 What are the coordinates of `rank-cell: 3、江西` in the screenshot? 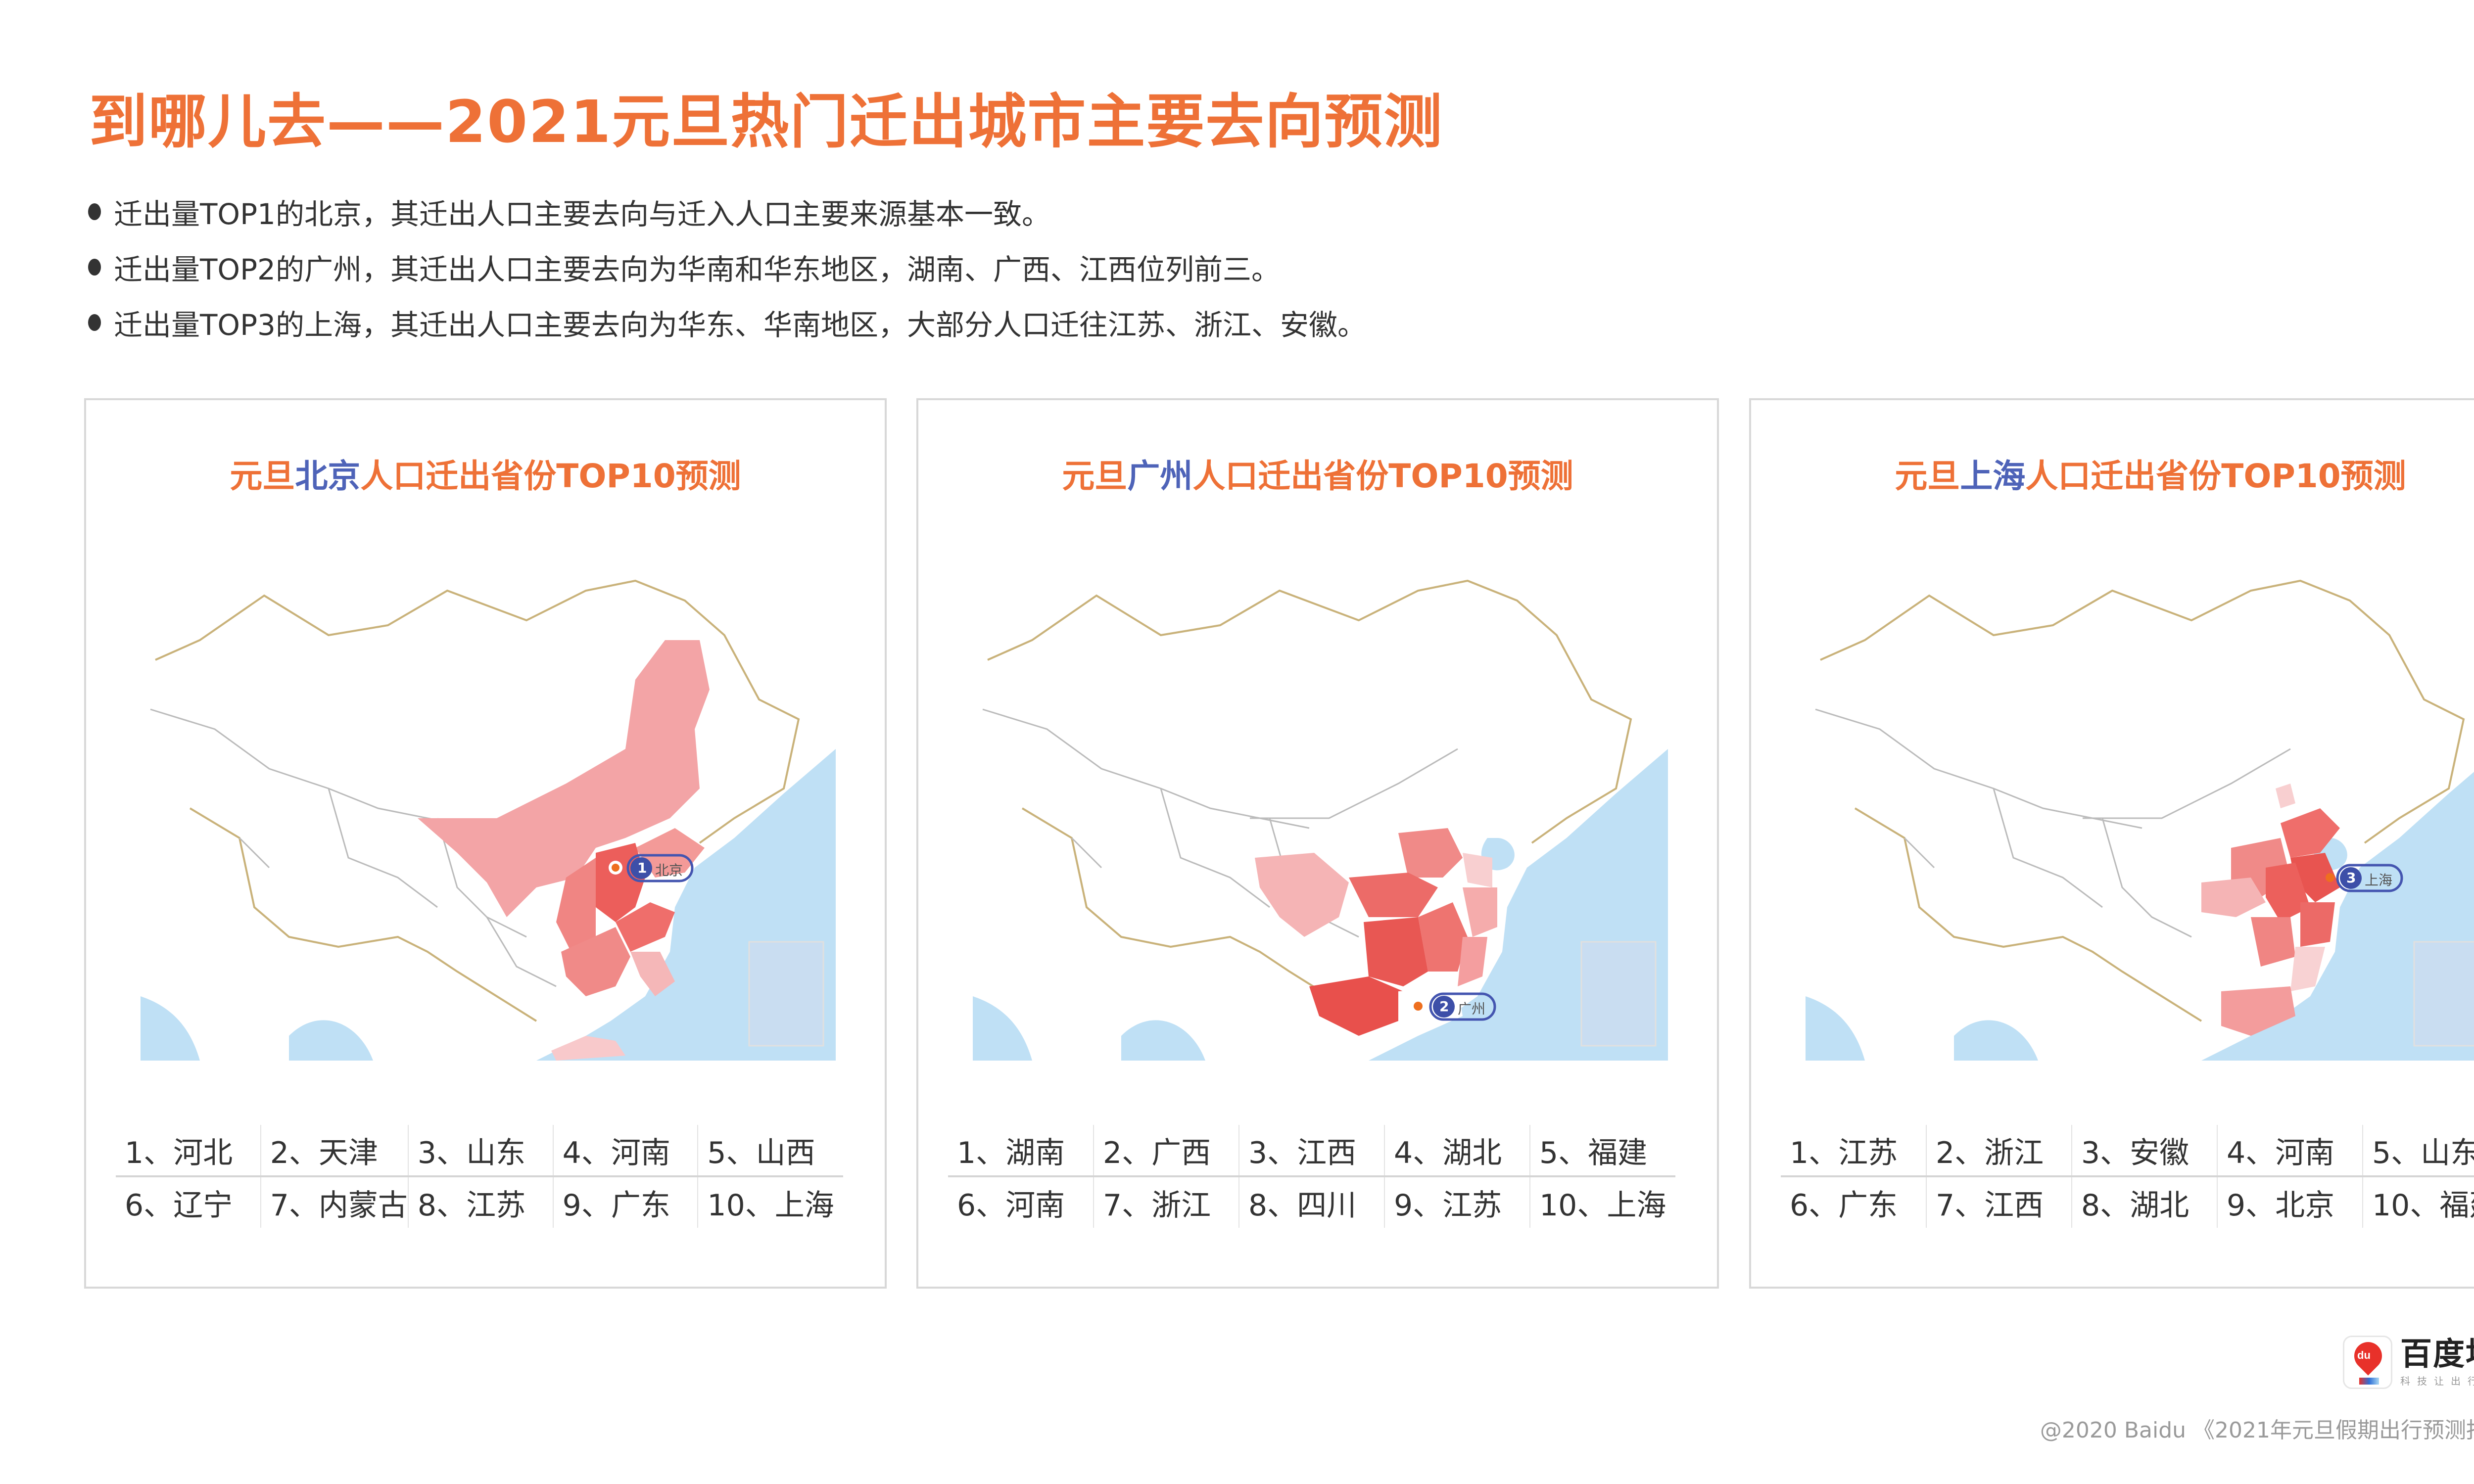 It's located at (1311, 1151).